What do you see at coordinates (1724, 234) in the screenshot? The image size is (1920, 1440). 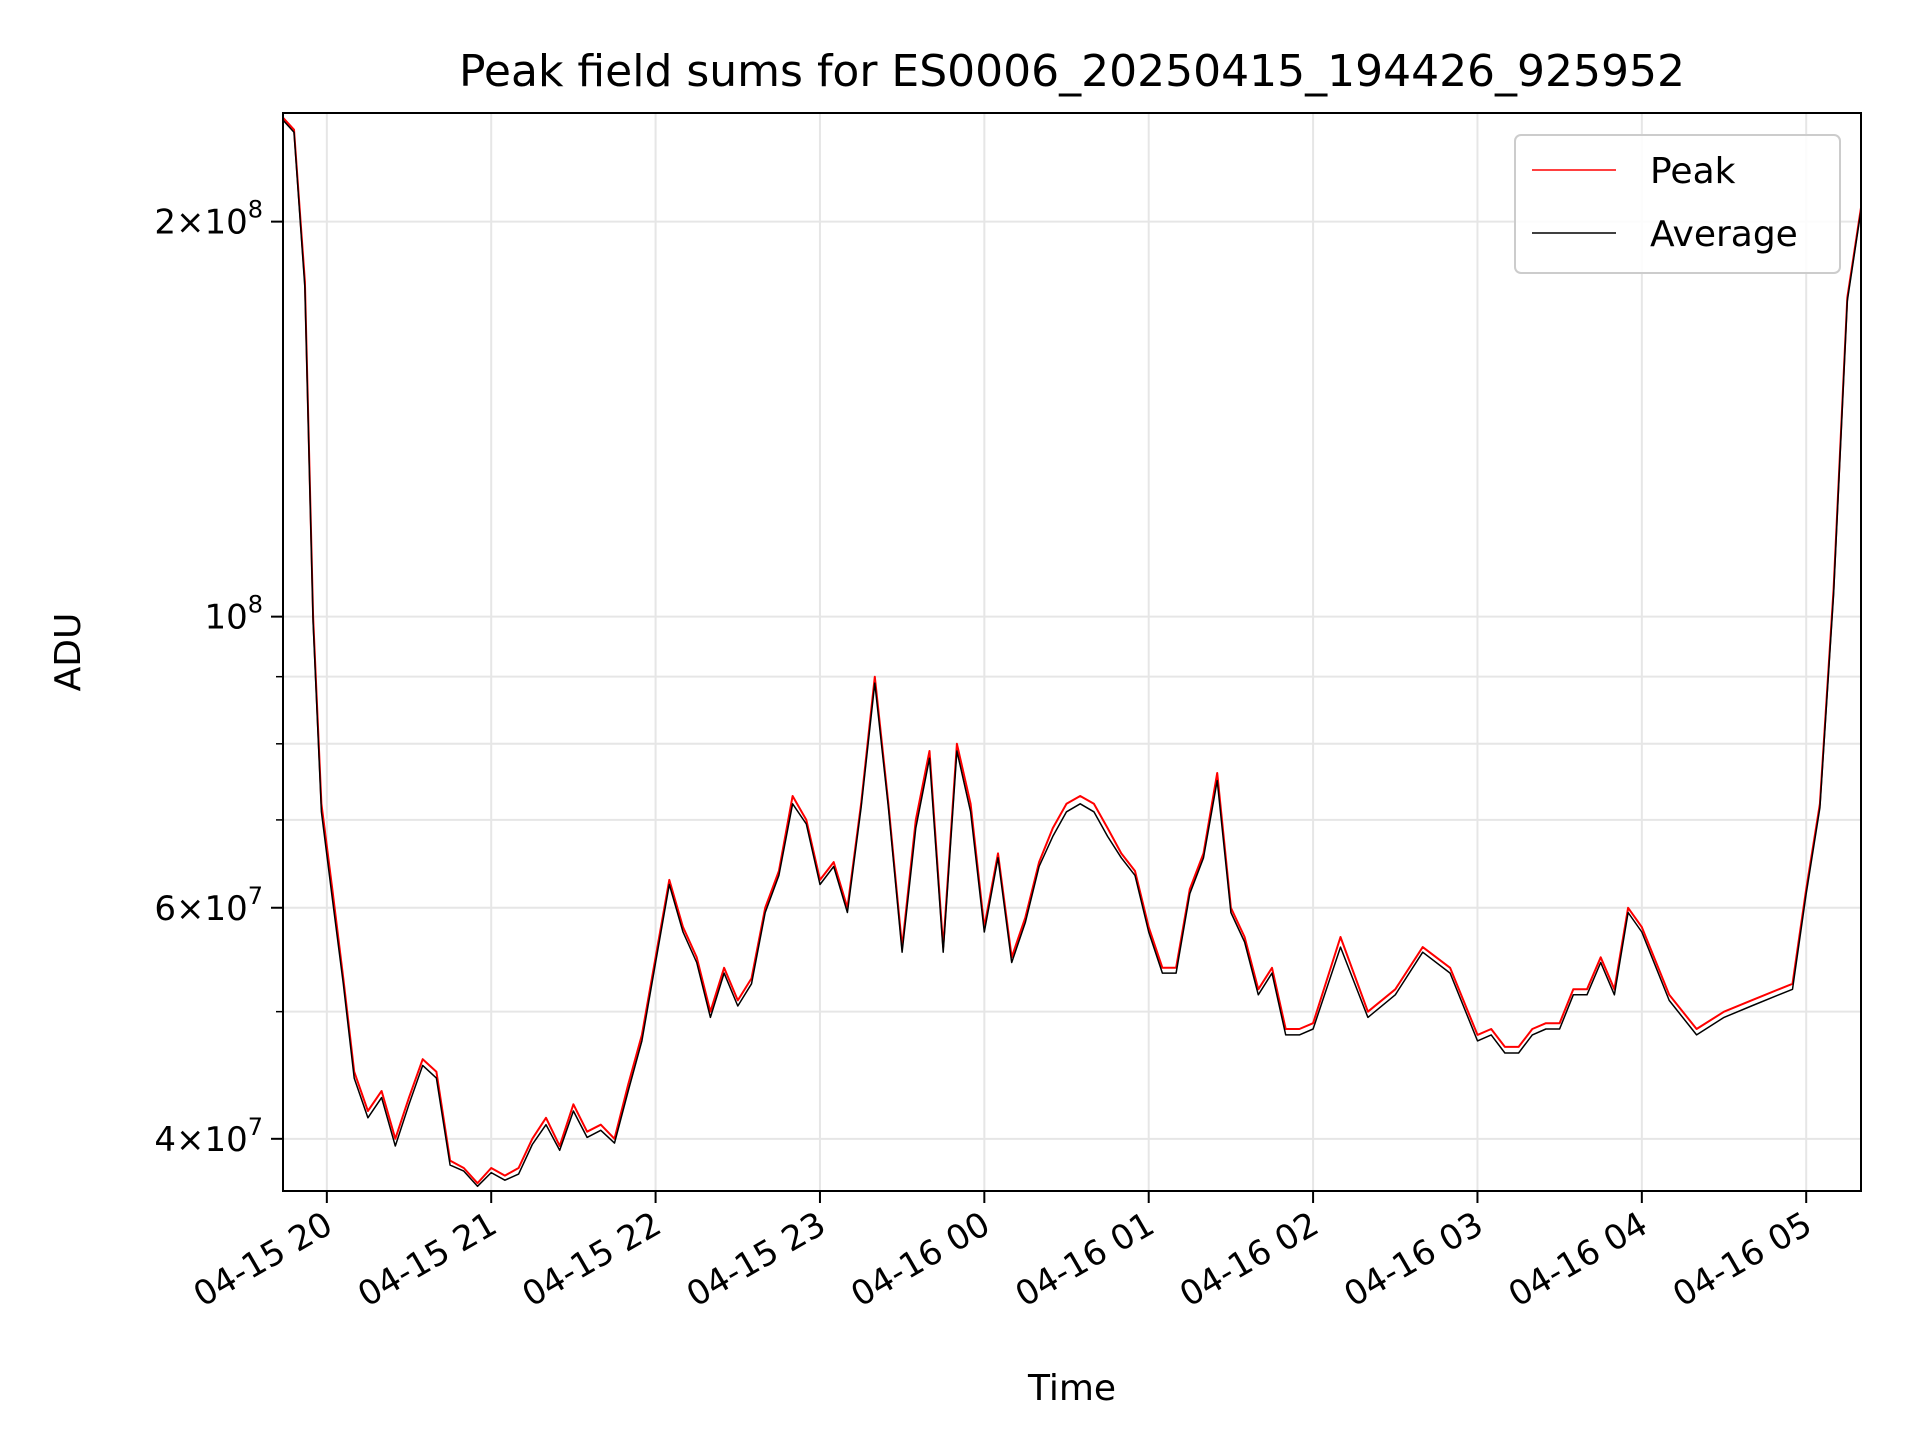 I see `legend-label-average: Average` at bounding box center [1724, 234].